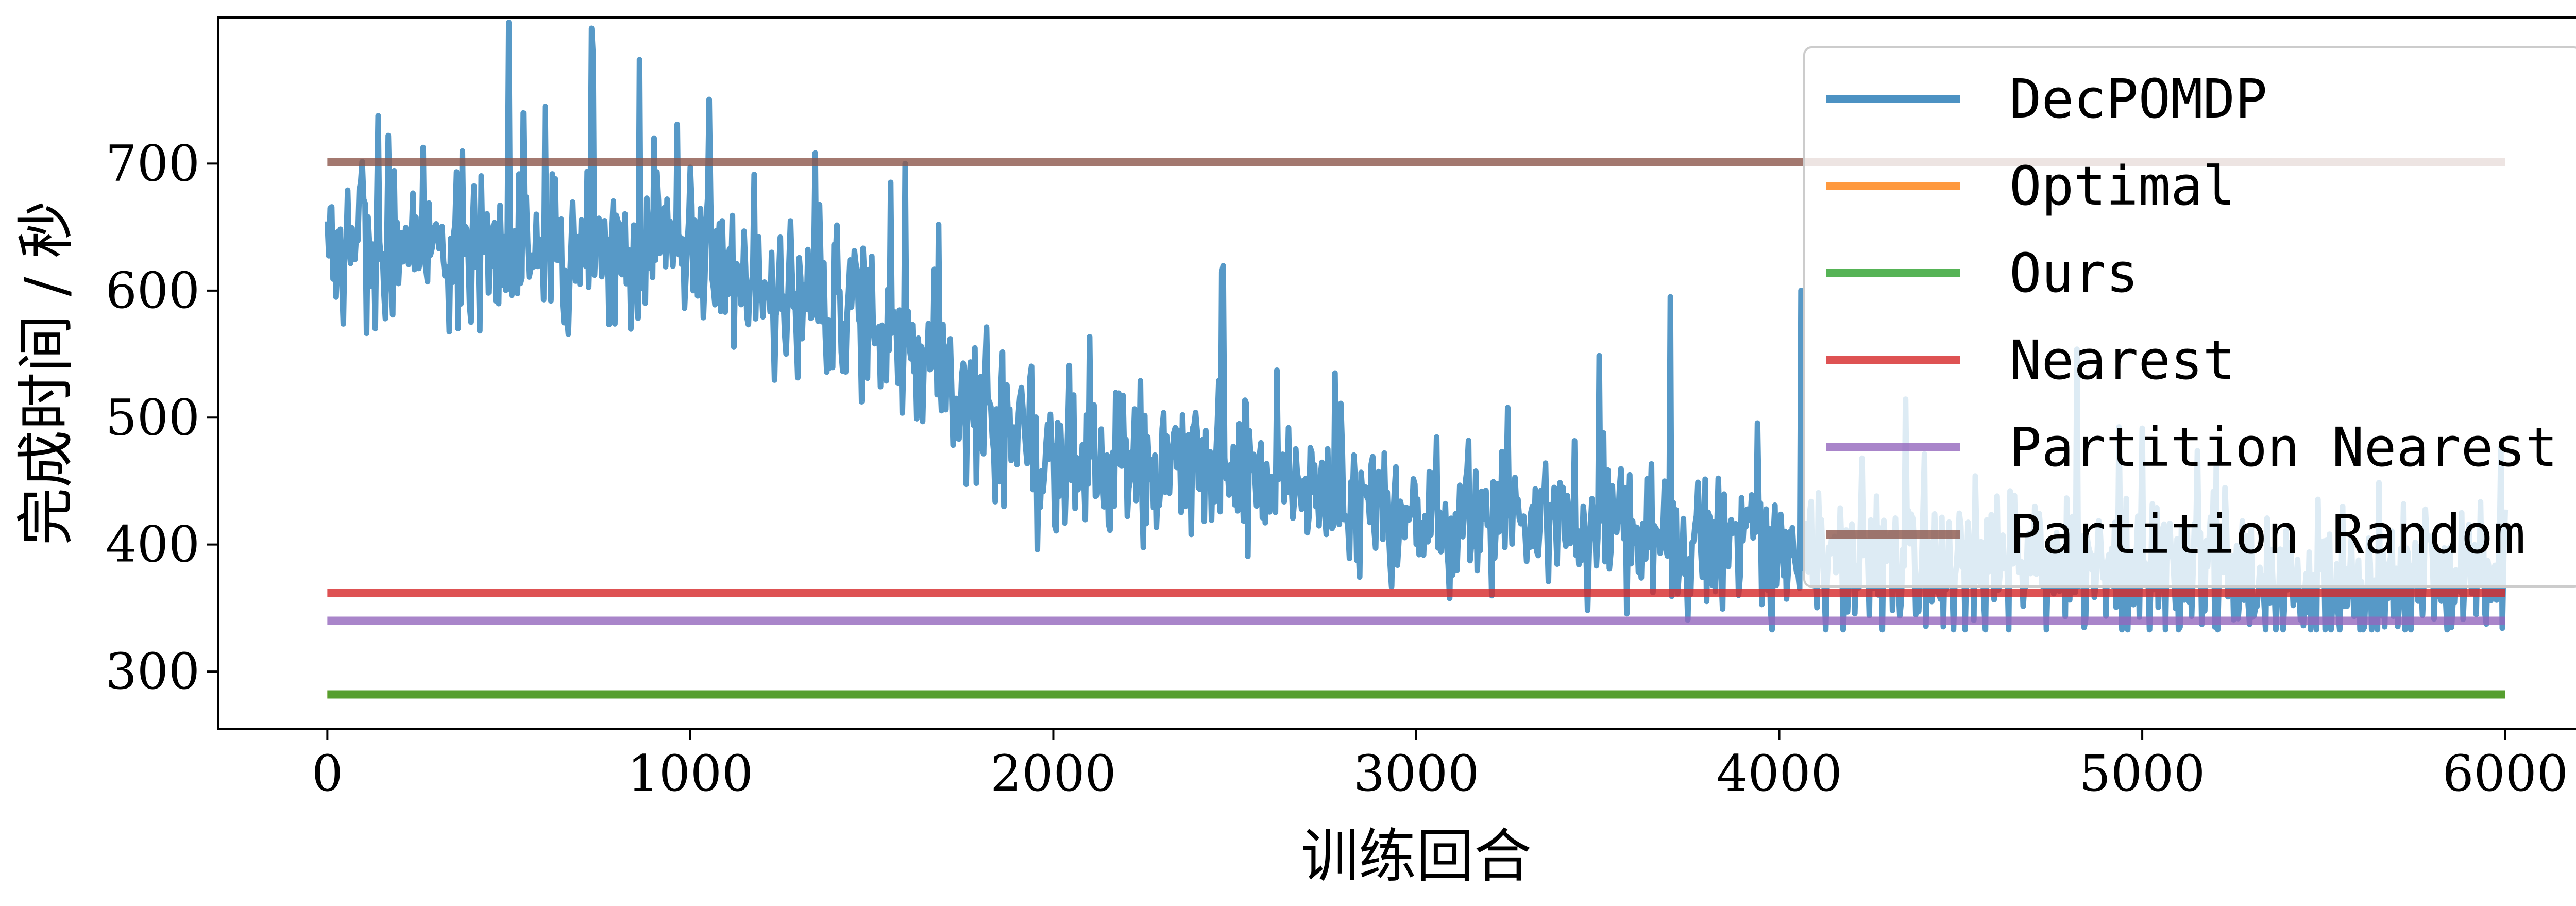 The width and height of the screenshot is (2576, 906). What do you see at coordinates (2122, 186) in the screenshot?
I see `legend-label-optimal: Optimal` at bounding box center [2122, 186].